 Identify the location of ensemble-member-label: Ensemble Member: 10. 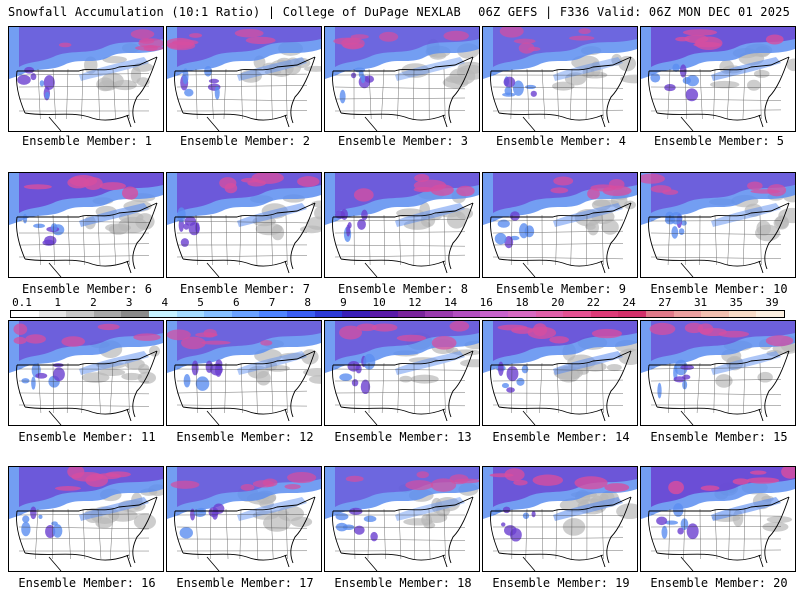
(719, 289).